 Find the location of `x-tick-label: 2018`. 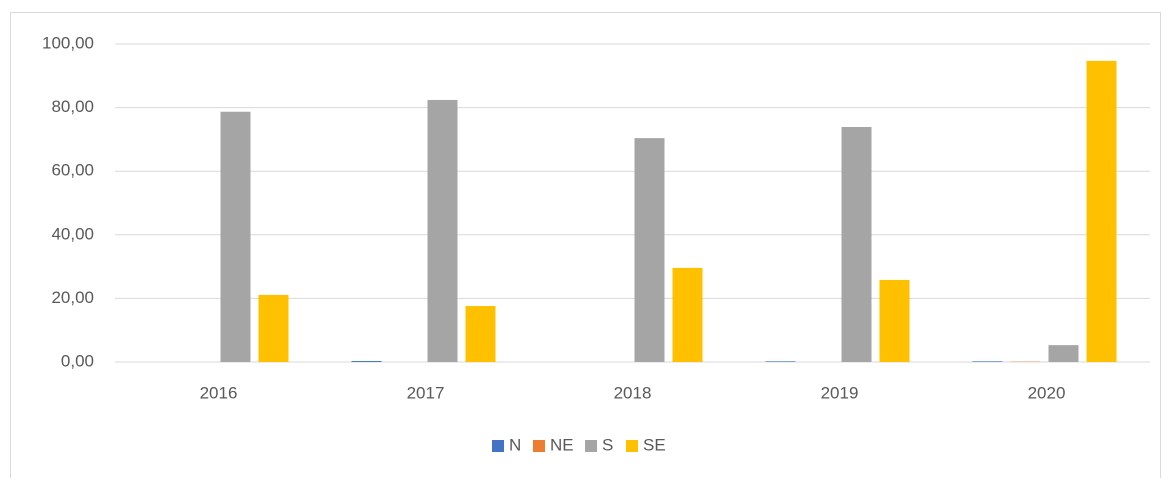

x-tick-label: 2018 is located at coordinates (633, 392).